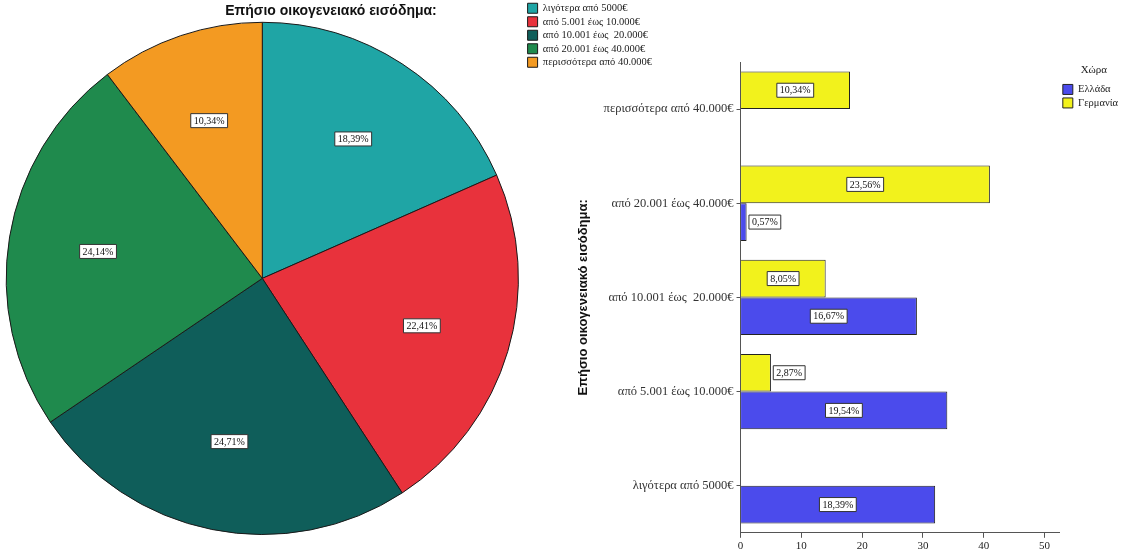  Describe the element at coordinates (1095, 89) in the screenshot. I see `legend-label: Ελλάδα` at that location.